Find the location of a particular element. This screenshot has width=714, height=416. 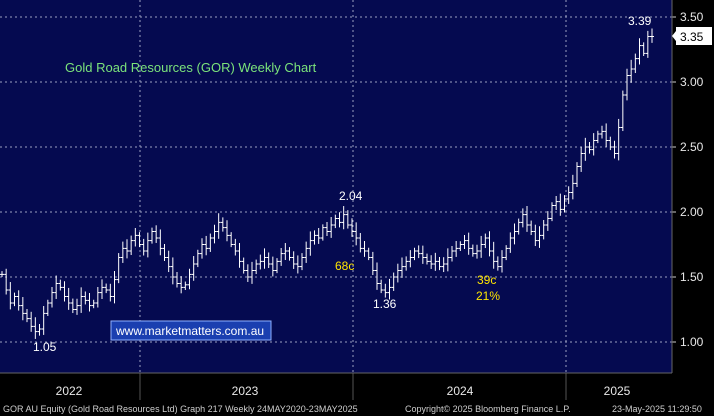

y-tick-label: 2.50 is located at coordinates (692, 147).